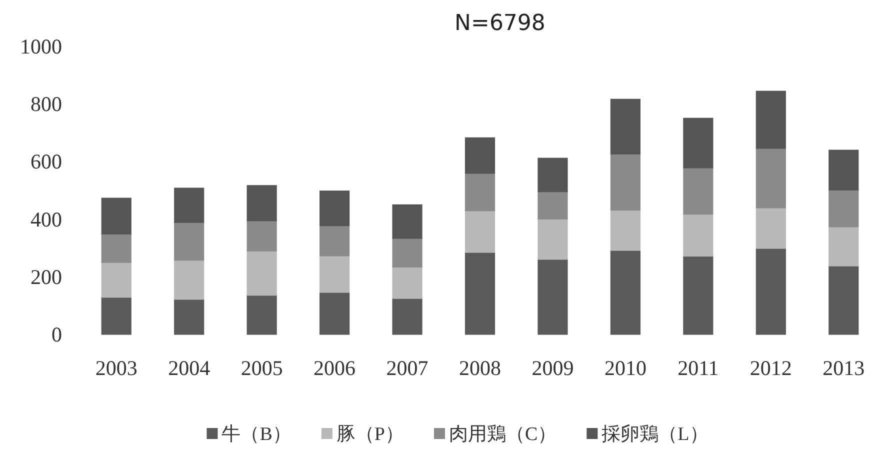  What do you see at coordinates (407, 368) in the screenshot?
I see `x-tick-label: 2007` at bounding box center [407, 368].